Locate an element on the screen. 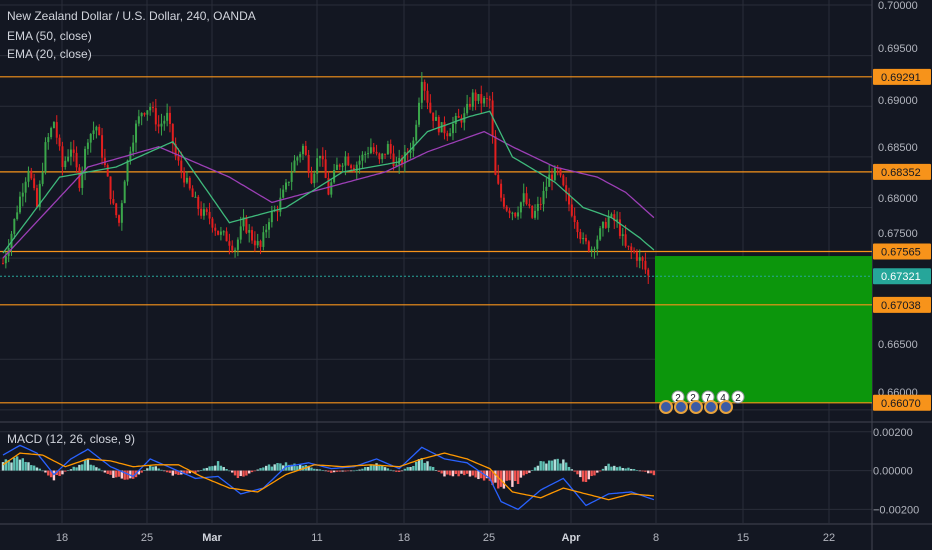  price-tag-label: 0.67038 is located at coordinates (901, 306).